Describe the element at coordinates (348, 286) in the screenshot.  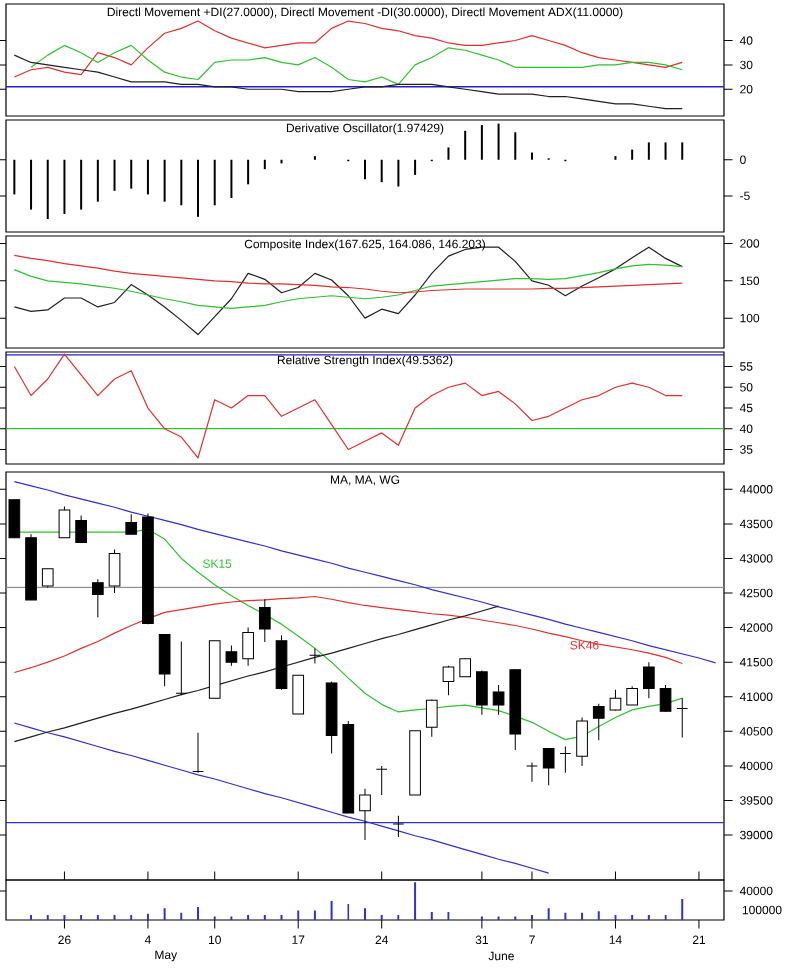
I see `line-series` at that location.